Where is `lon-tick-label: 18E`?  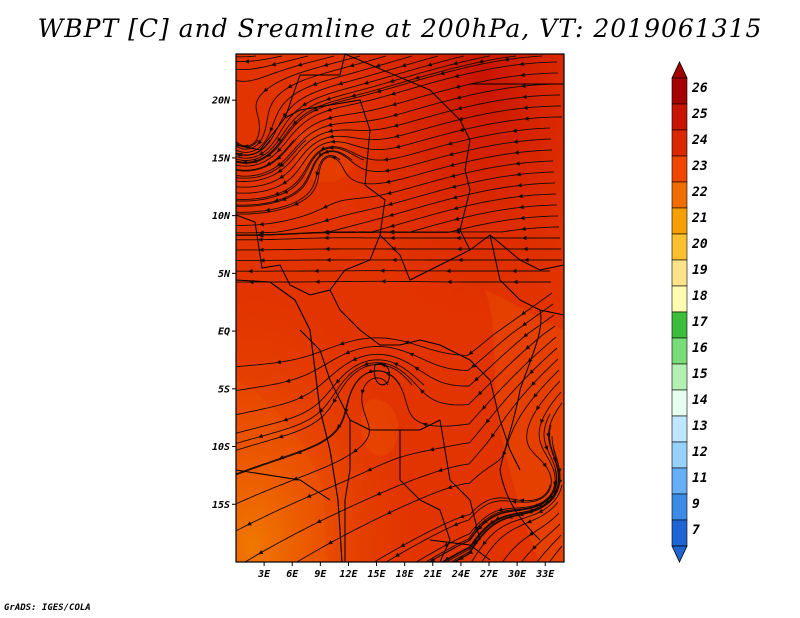 lon-tick-label: 18E is located at coordinates (405, 574).